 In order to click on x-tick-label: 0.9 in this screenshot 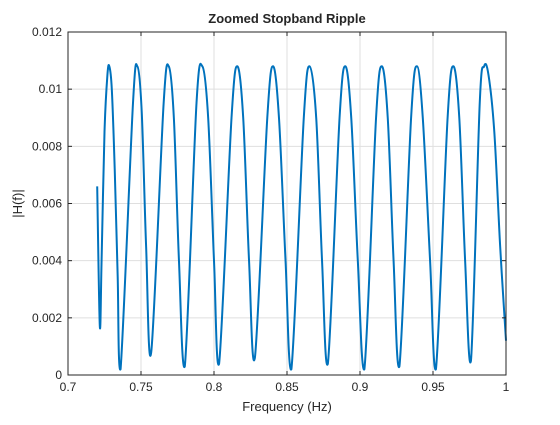, I will do `click(360, 387)`.